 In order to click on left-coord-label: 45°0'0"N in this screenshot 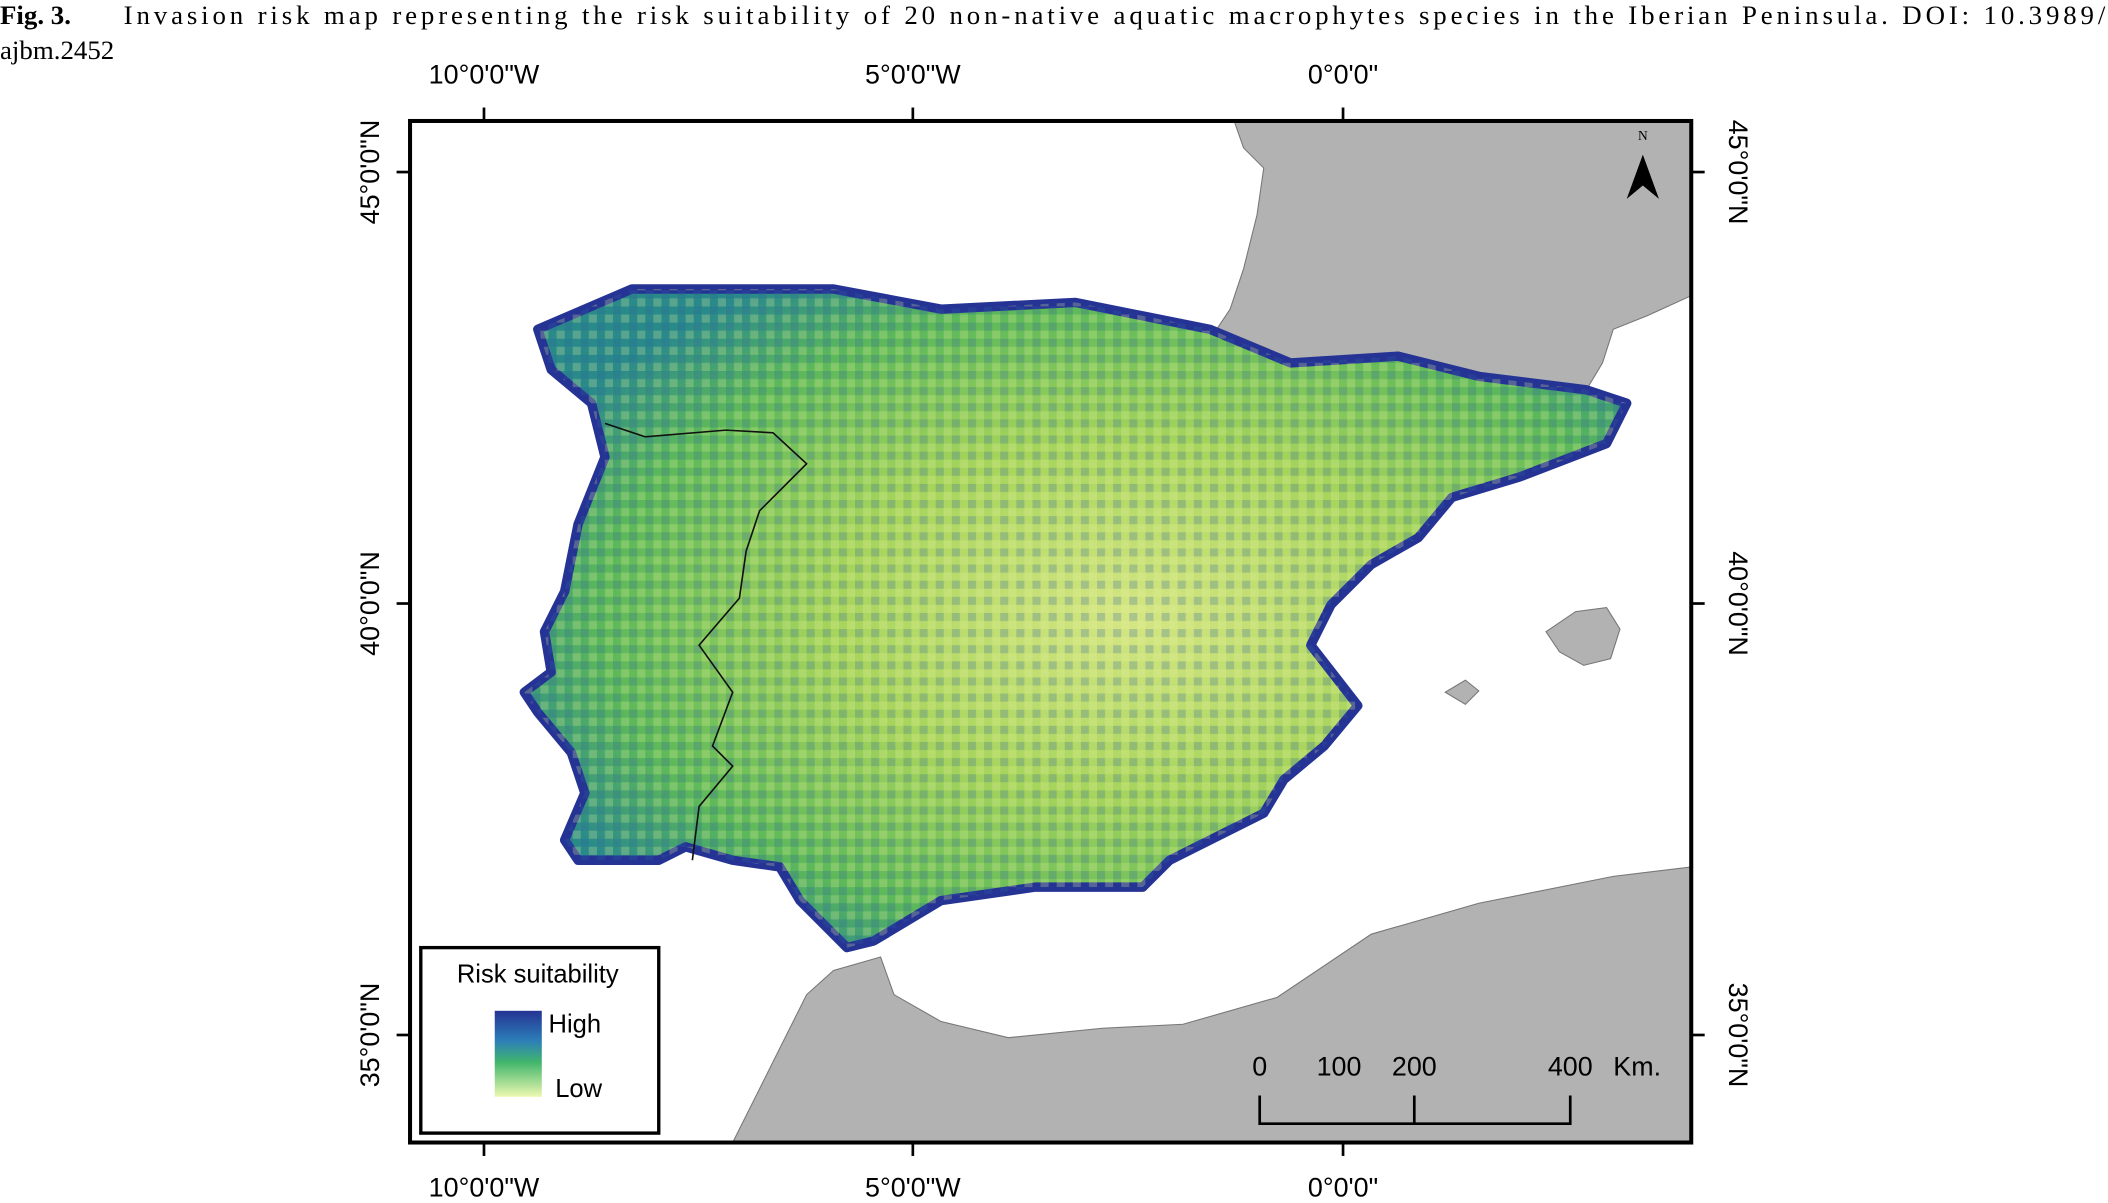, I will do `click(370, 172)`.